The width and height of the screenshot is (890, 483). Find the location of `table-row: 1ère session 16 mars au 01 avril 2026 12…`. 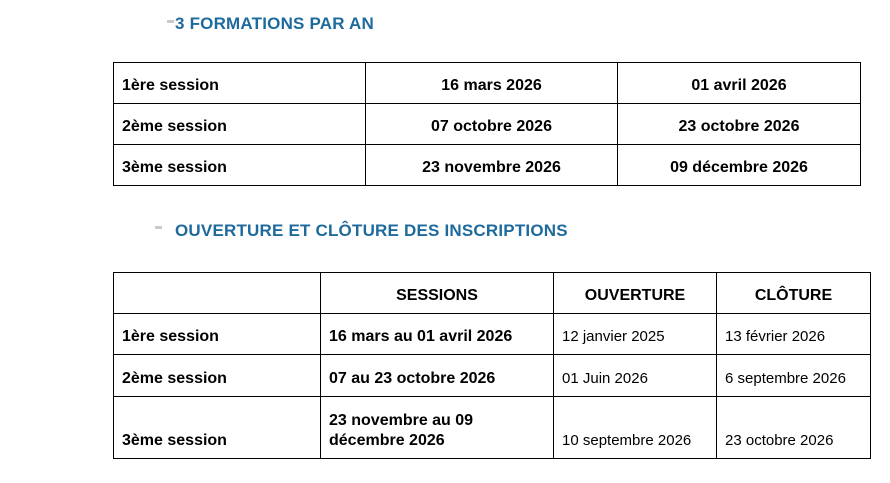

table-row: 1ère session 16 mars au 01 avril 2026 12… is located at coordinates (492, 334).